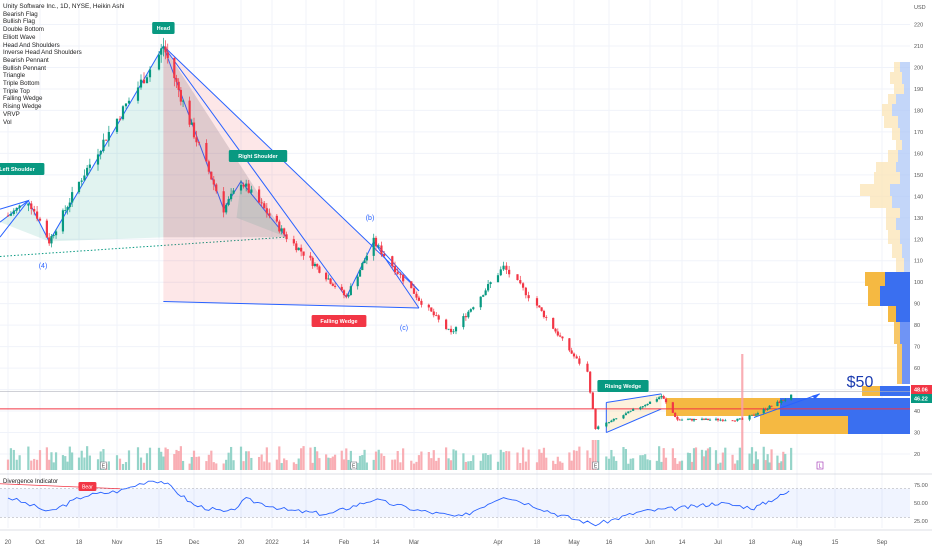 This screenshot has height=550, width=932. I want to click on indicator-item: Bullish Flag, so click(19, 22).